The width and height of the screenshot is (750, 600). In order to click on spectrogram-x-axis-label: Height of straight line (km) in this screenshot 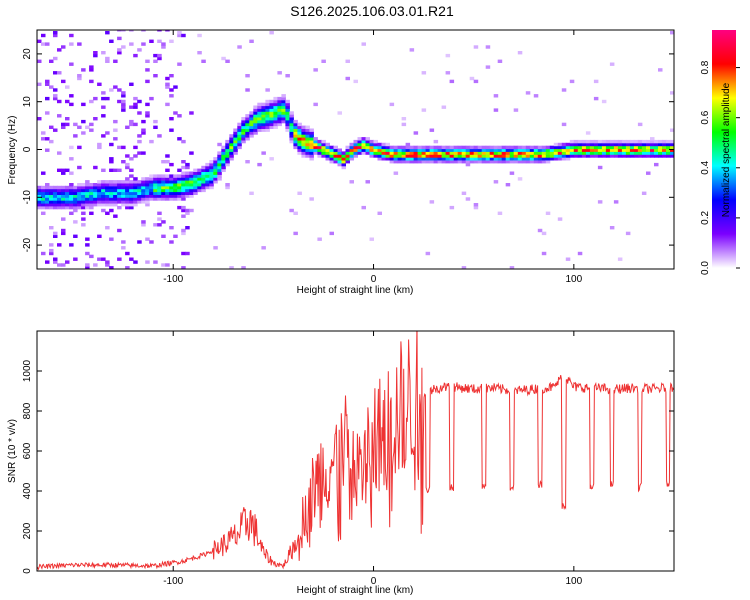, I will do `click(355, 290)`.